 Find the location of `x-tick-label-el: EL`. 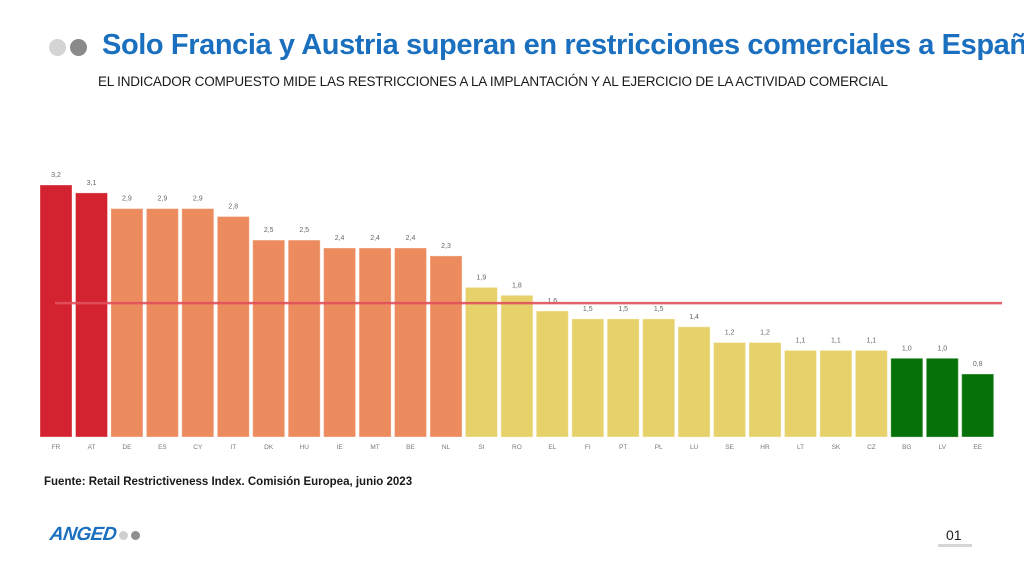

x-tick-label-el: EL is located at coordinates (552, 447).